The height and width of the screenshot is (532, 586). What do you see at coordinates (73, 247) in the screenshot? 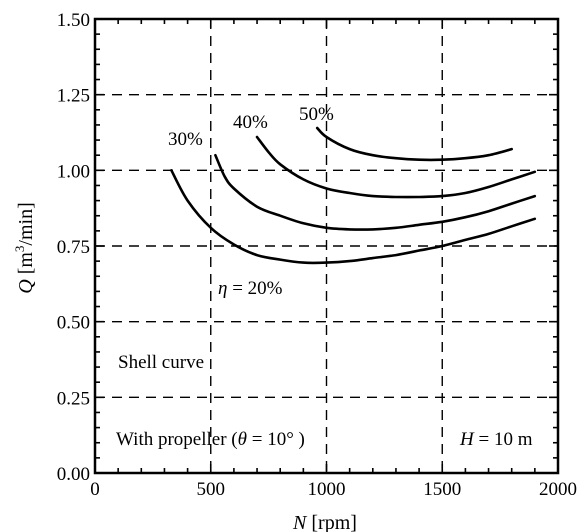
I see `y-tick-label: 0.75` at bounding box center [73, 247].